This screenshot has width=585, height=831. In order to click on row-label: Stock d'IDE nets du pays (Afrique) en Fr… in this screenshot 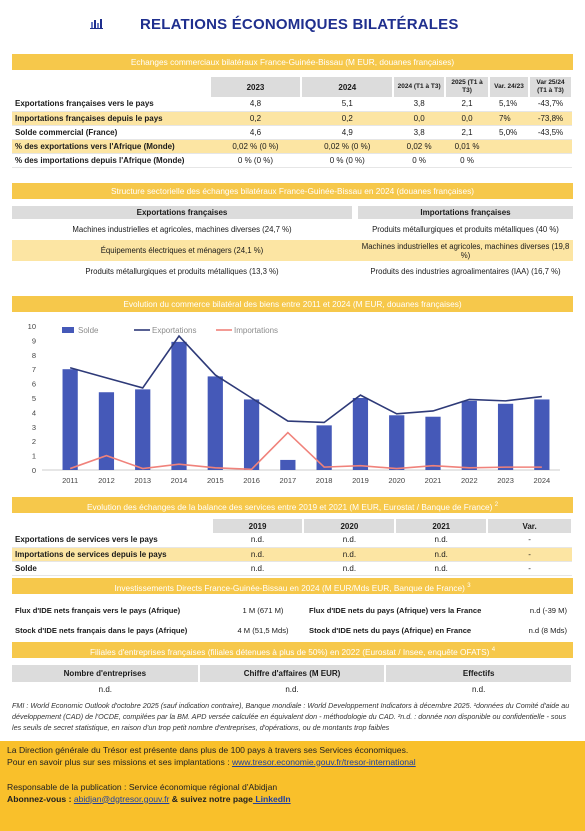, I will do `click(390, 630)`.